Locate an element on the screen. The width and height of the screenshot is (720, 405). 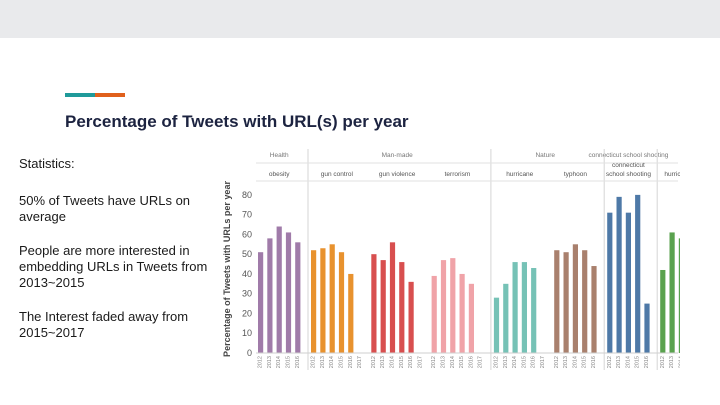
stat-point-average: 50% of Tweets have URLs on average is located at coordinates (105, 208).